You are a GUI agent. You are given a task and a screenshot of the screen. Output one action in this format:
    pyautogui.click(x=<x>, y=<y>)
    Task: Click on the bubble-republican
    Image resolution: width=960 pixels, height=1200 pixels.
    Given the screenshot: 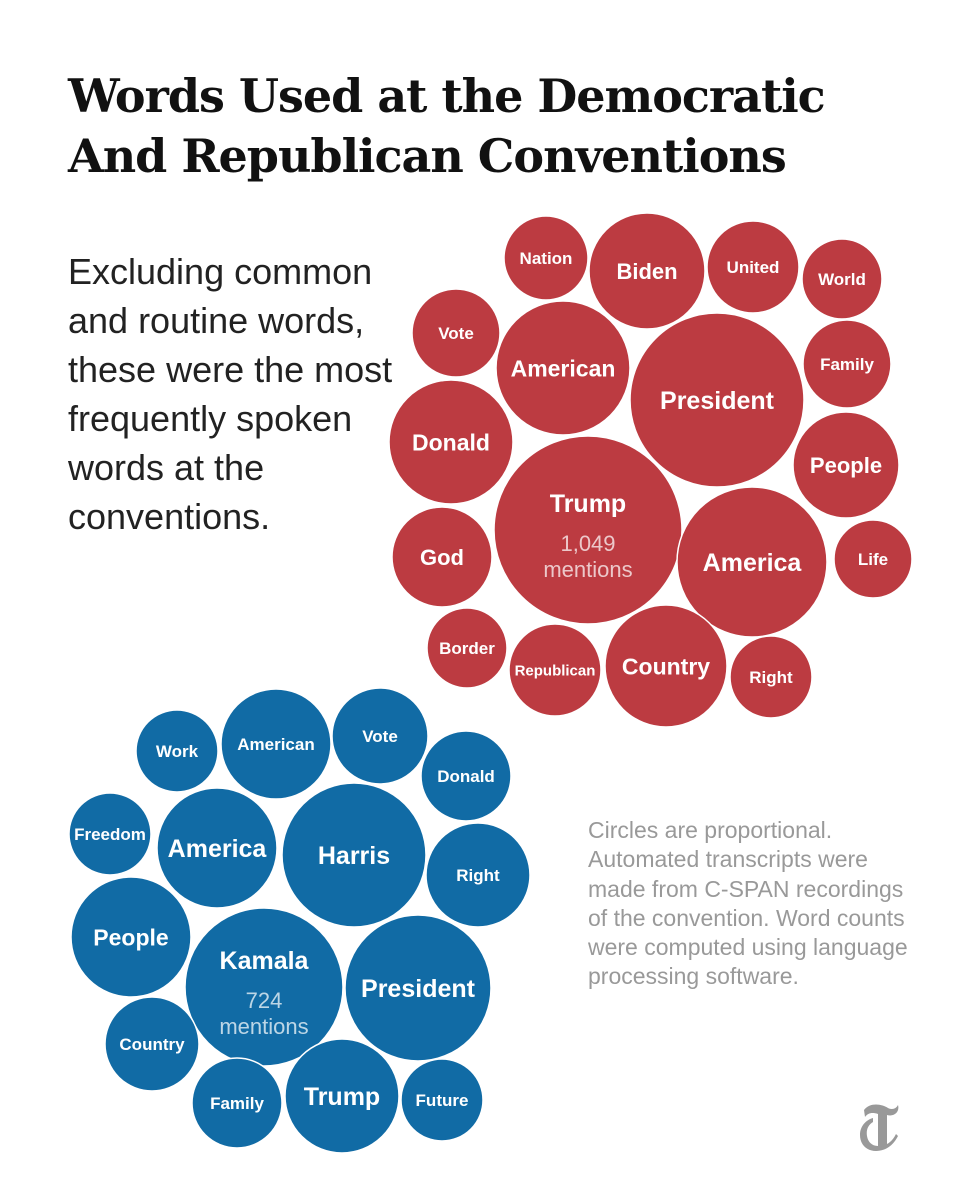 What is the action you would take?
    pyautogui.click(x=555, y=670)
    